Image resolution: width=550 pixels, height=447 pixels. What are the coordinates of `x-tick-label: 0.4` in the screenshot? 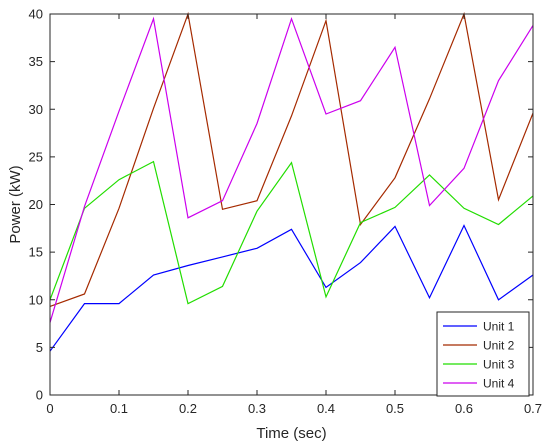 It's located at (326, 408).